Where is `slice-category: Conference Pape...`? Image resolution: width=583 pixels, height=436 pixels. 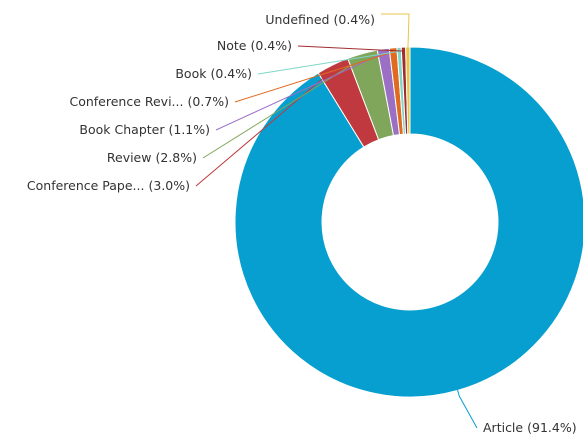 slice-category: Conference Pape... is located at coordinates (86, 185).